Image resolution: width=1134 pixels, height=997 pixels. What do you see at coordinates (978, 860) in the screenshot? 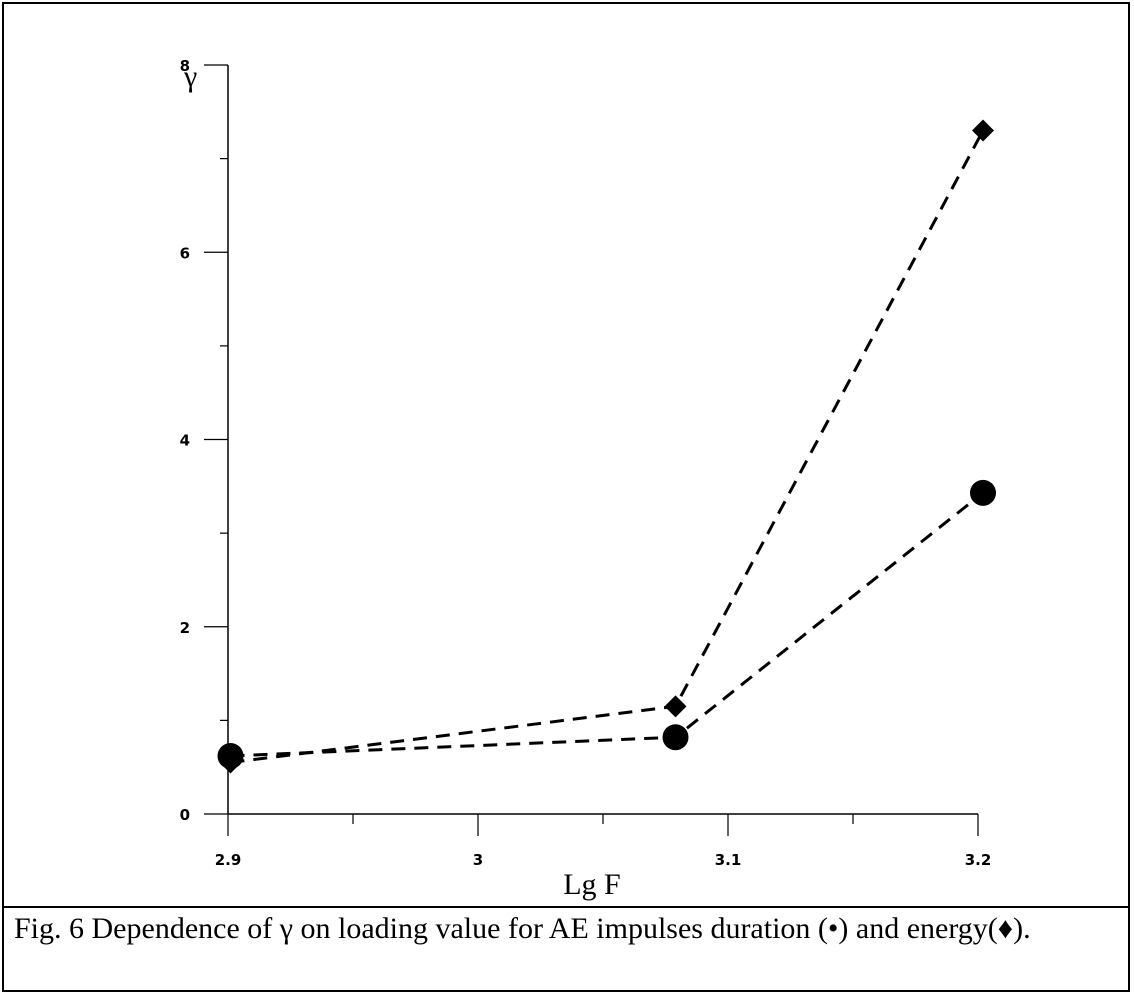
I see `x-tick-label: 3.2` at bounding box center [978, 860].